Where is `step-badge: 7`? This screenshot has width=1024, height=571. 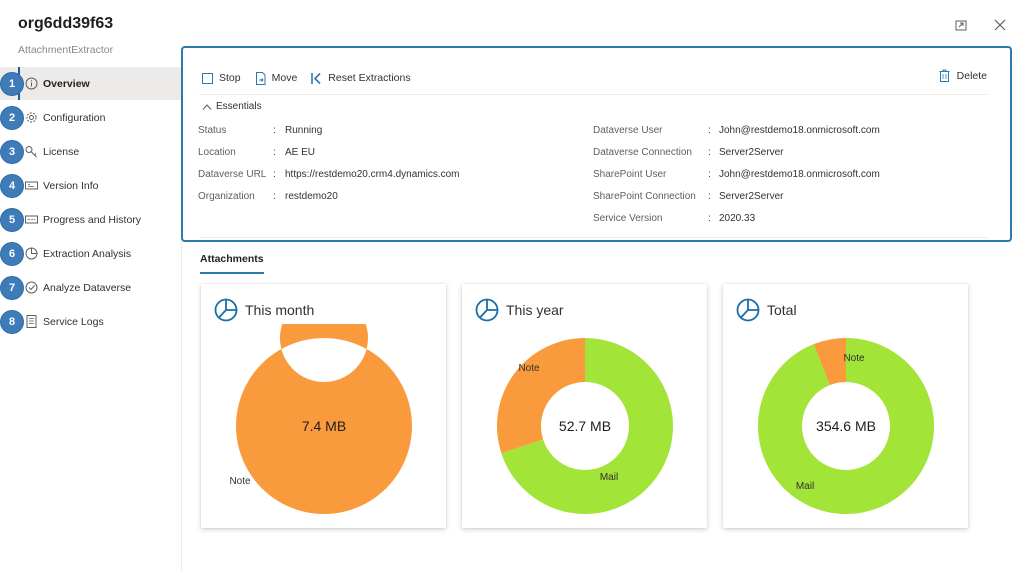 step-badge: 7 is located at coordinates (12, 287).